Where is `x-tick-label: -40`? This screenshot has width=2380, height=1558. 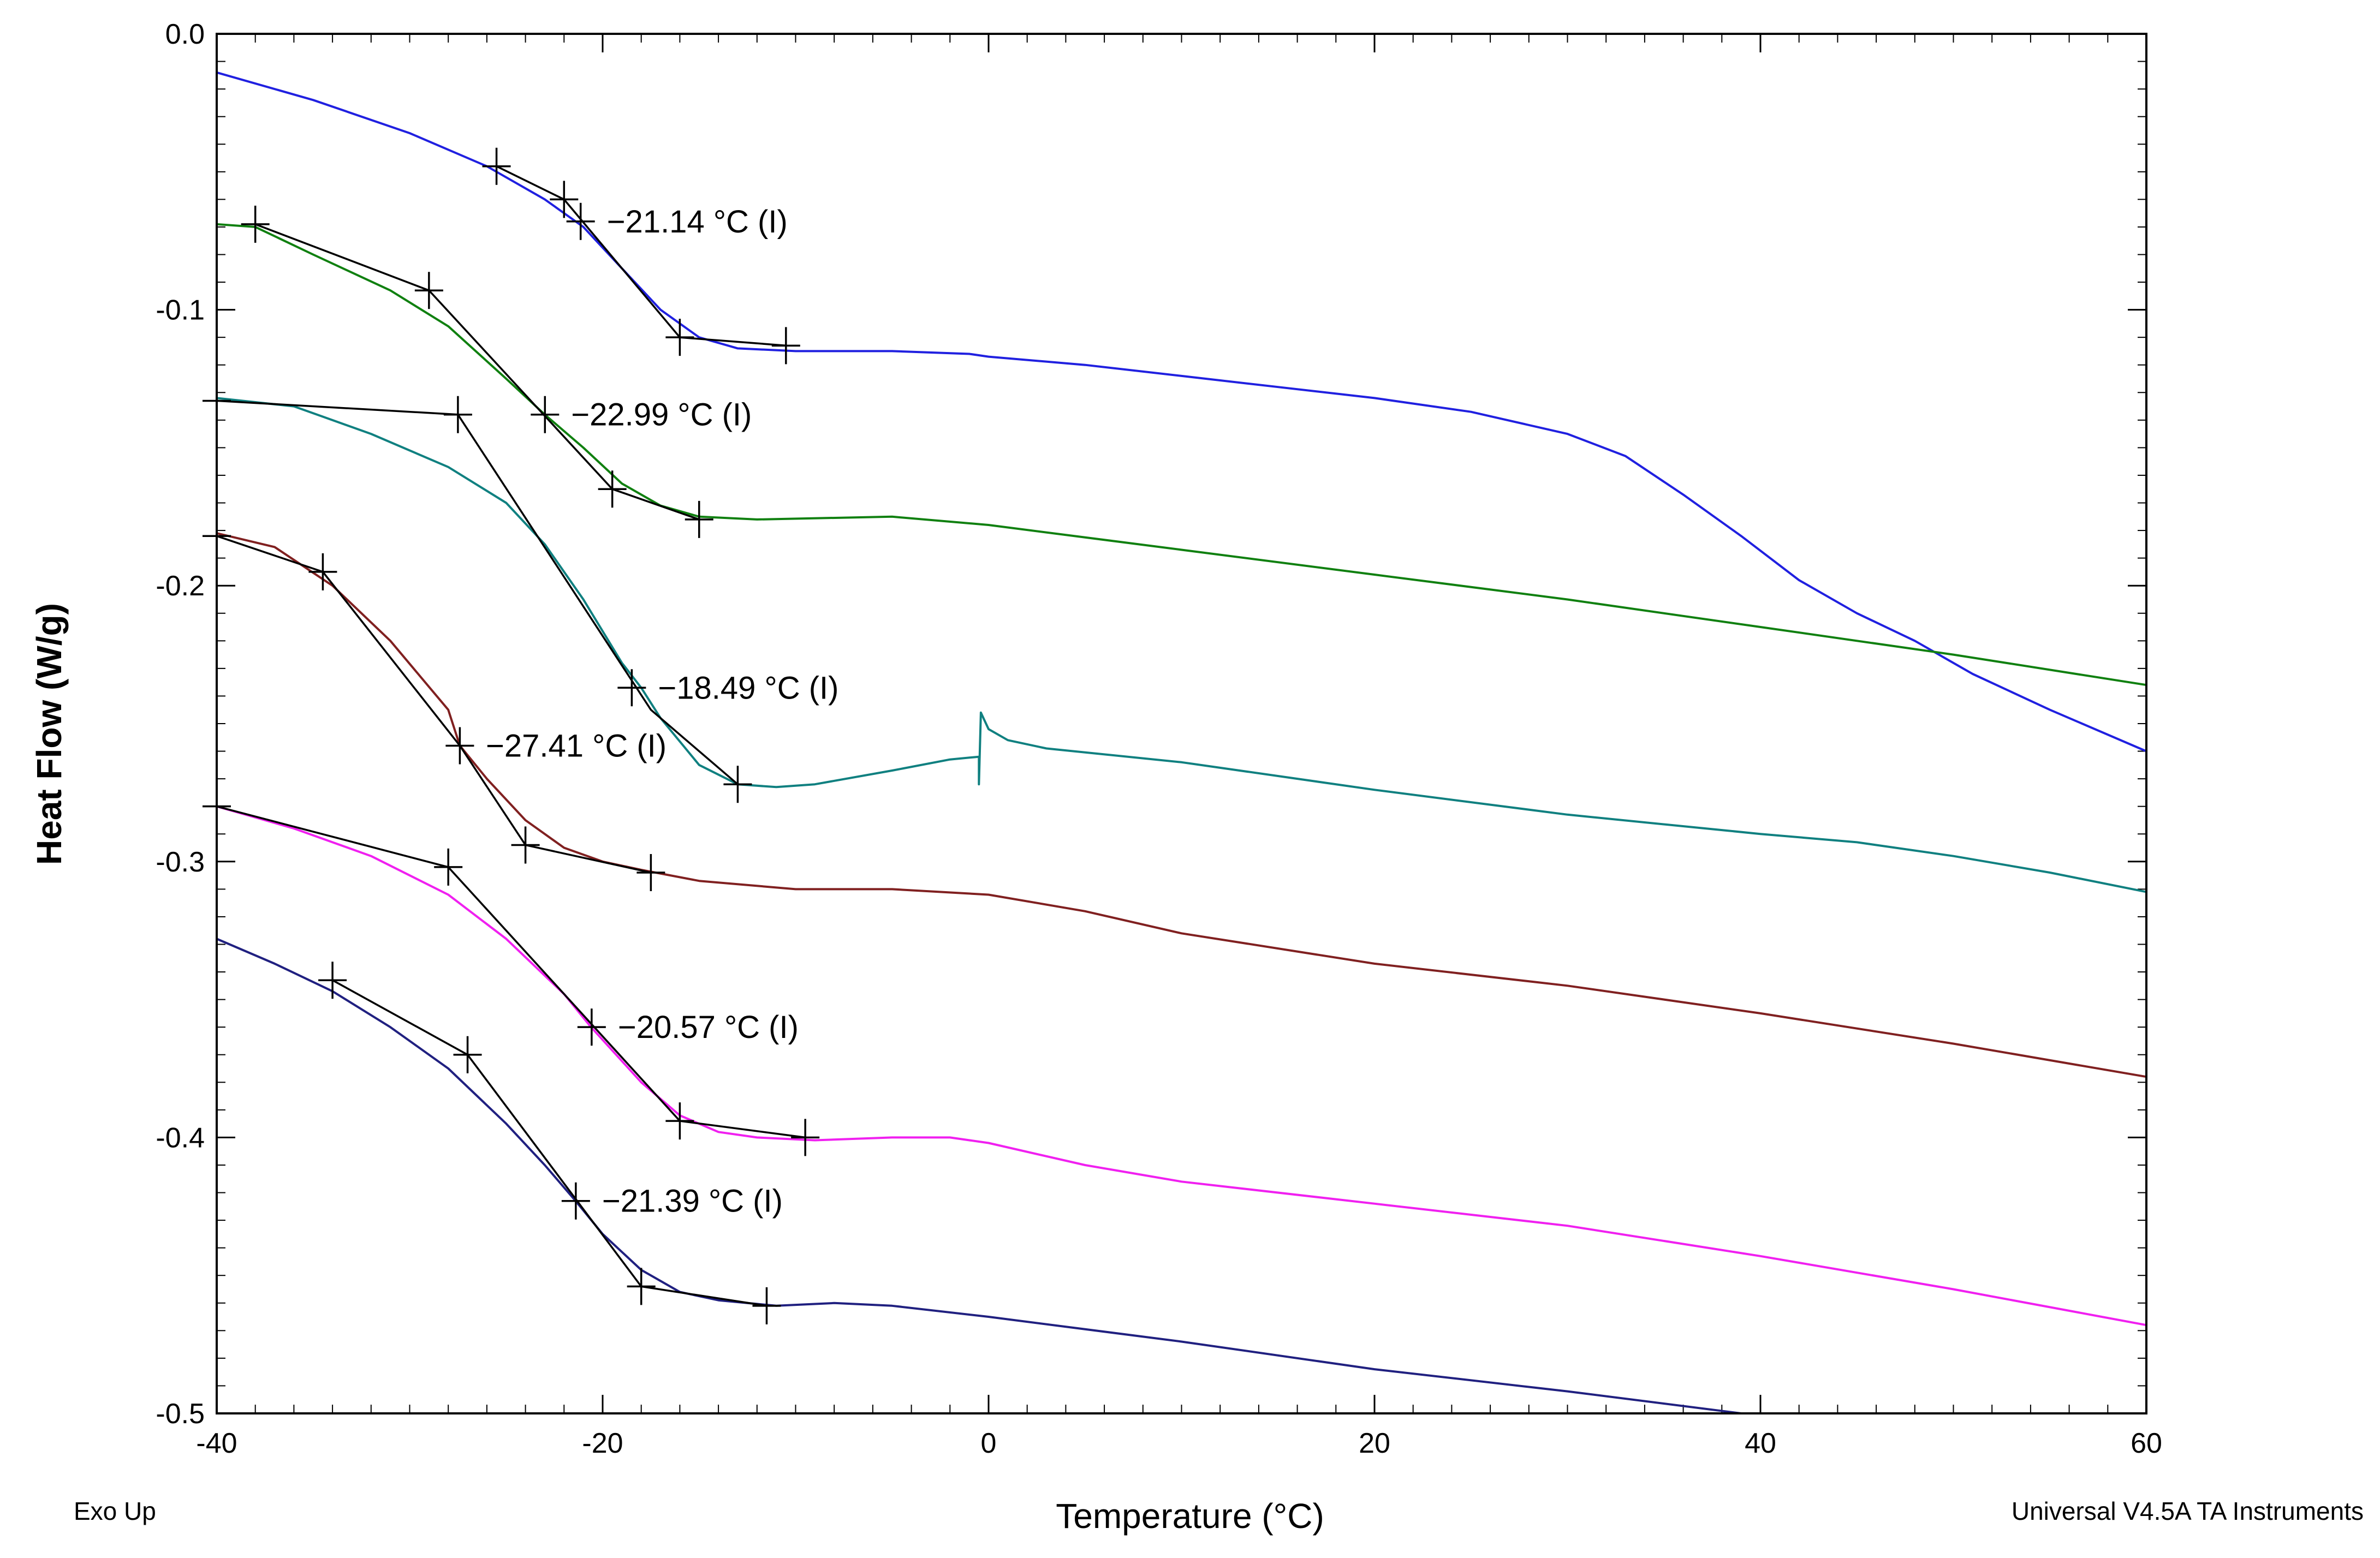
x-tick-label: -40 is located at coordinates (216, 1443).